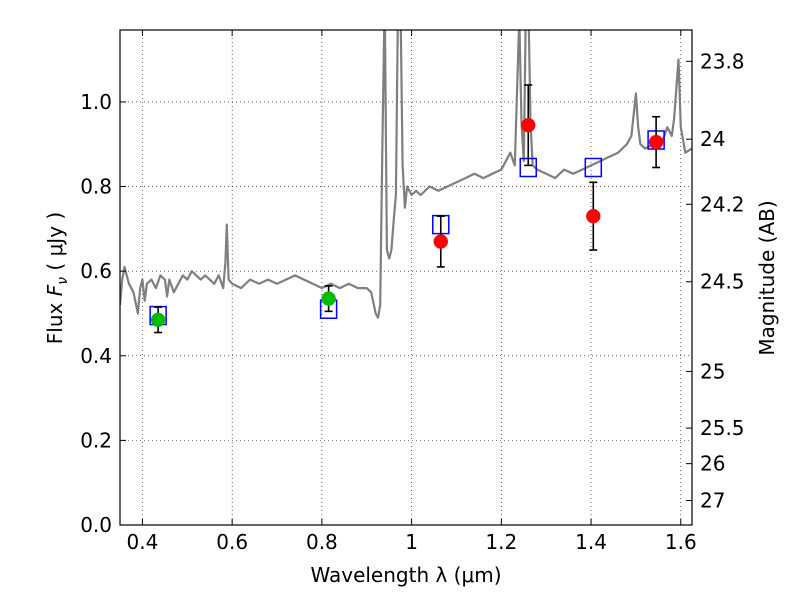  What do you see at coordinates (722, 428) in the screenshot?
I see `y2-tick-label: 25.5` at bounding box center [722, 428].